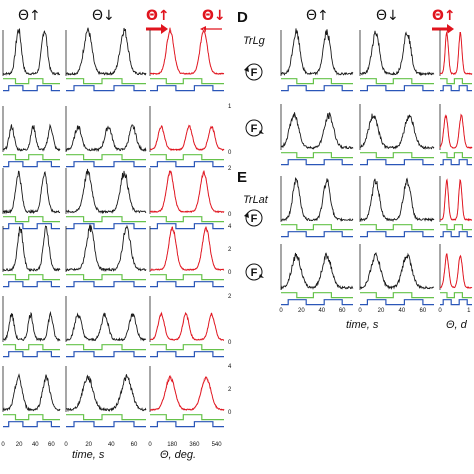  Describe the element at coordinates (31, 284) in the screenshot. I see `left-row4-col1-blue-step` at that location.